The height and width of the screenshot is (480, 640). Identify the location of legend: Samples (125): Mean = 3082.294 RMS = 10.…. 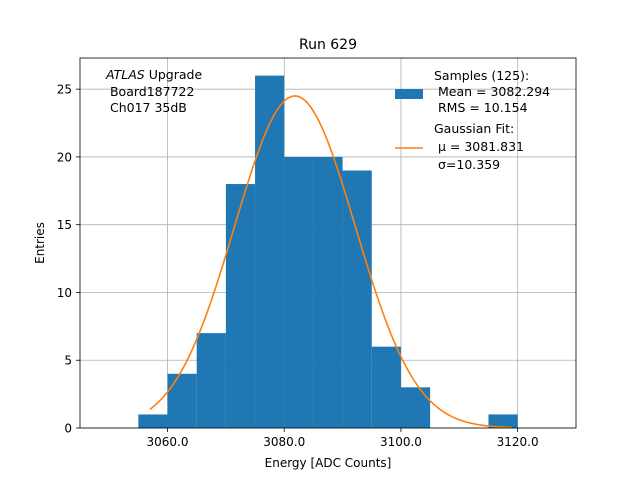
(472, 120).